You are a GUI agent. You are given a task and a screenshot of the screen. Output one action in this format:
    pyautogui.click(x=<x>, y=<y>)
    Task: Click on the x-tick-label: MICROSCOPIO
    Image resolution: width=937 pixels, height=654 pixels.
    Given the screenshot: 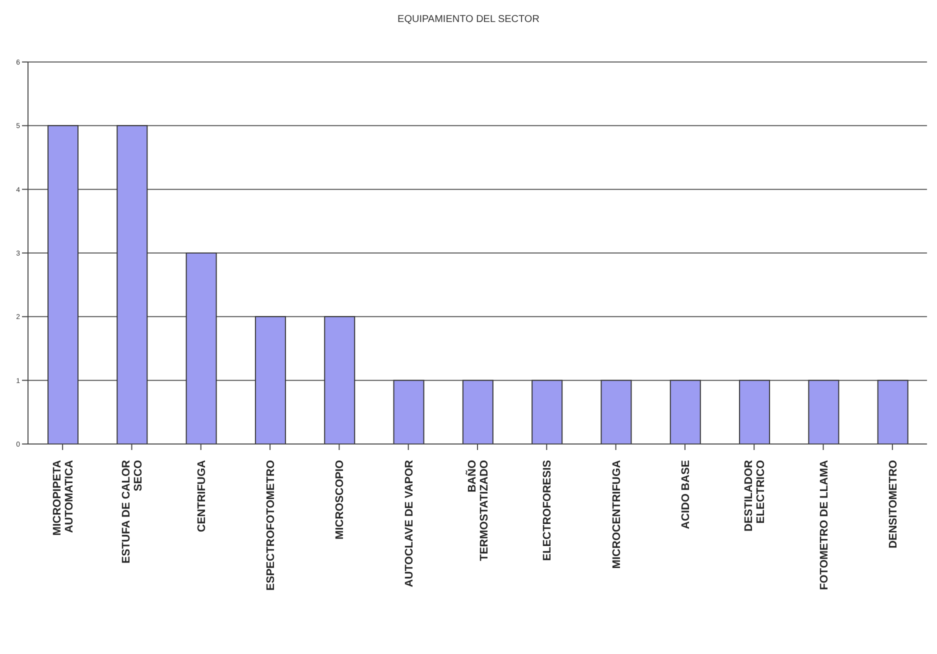 What is the action you would take?
    pyautogui.click(x=340, y=500)
    